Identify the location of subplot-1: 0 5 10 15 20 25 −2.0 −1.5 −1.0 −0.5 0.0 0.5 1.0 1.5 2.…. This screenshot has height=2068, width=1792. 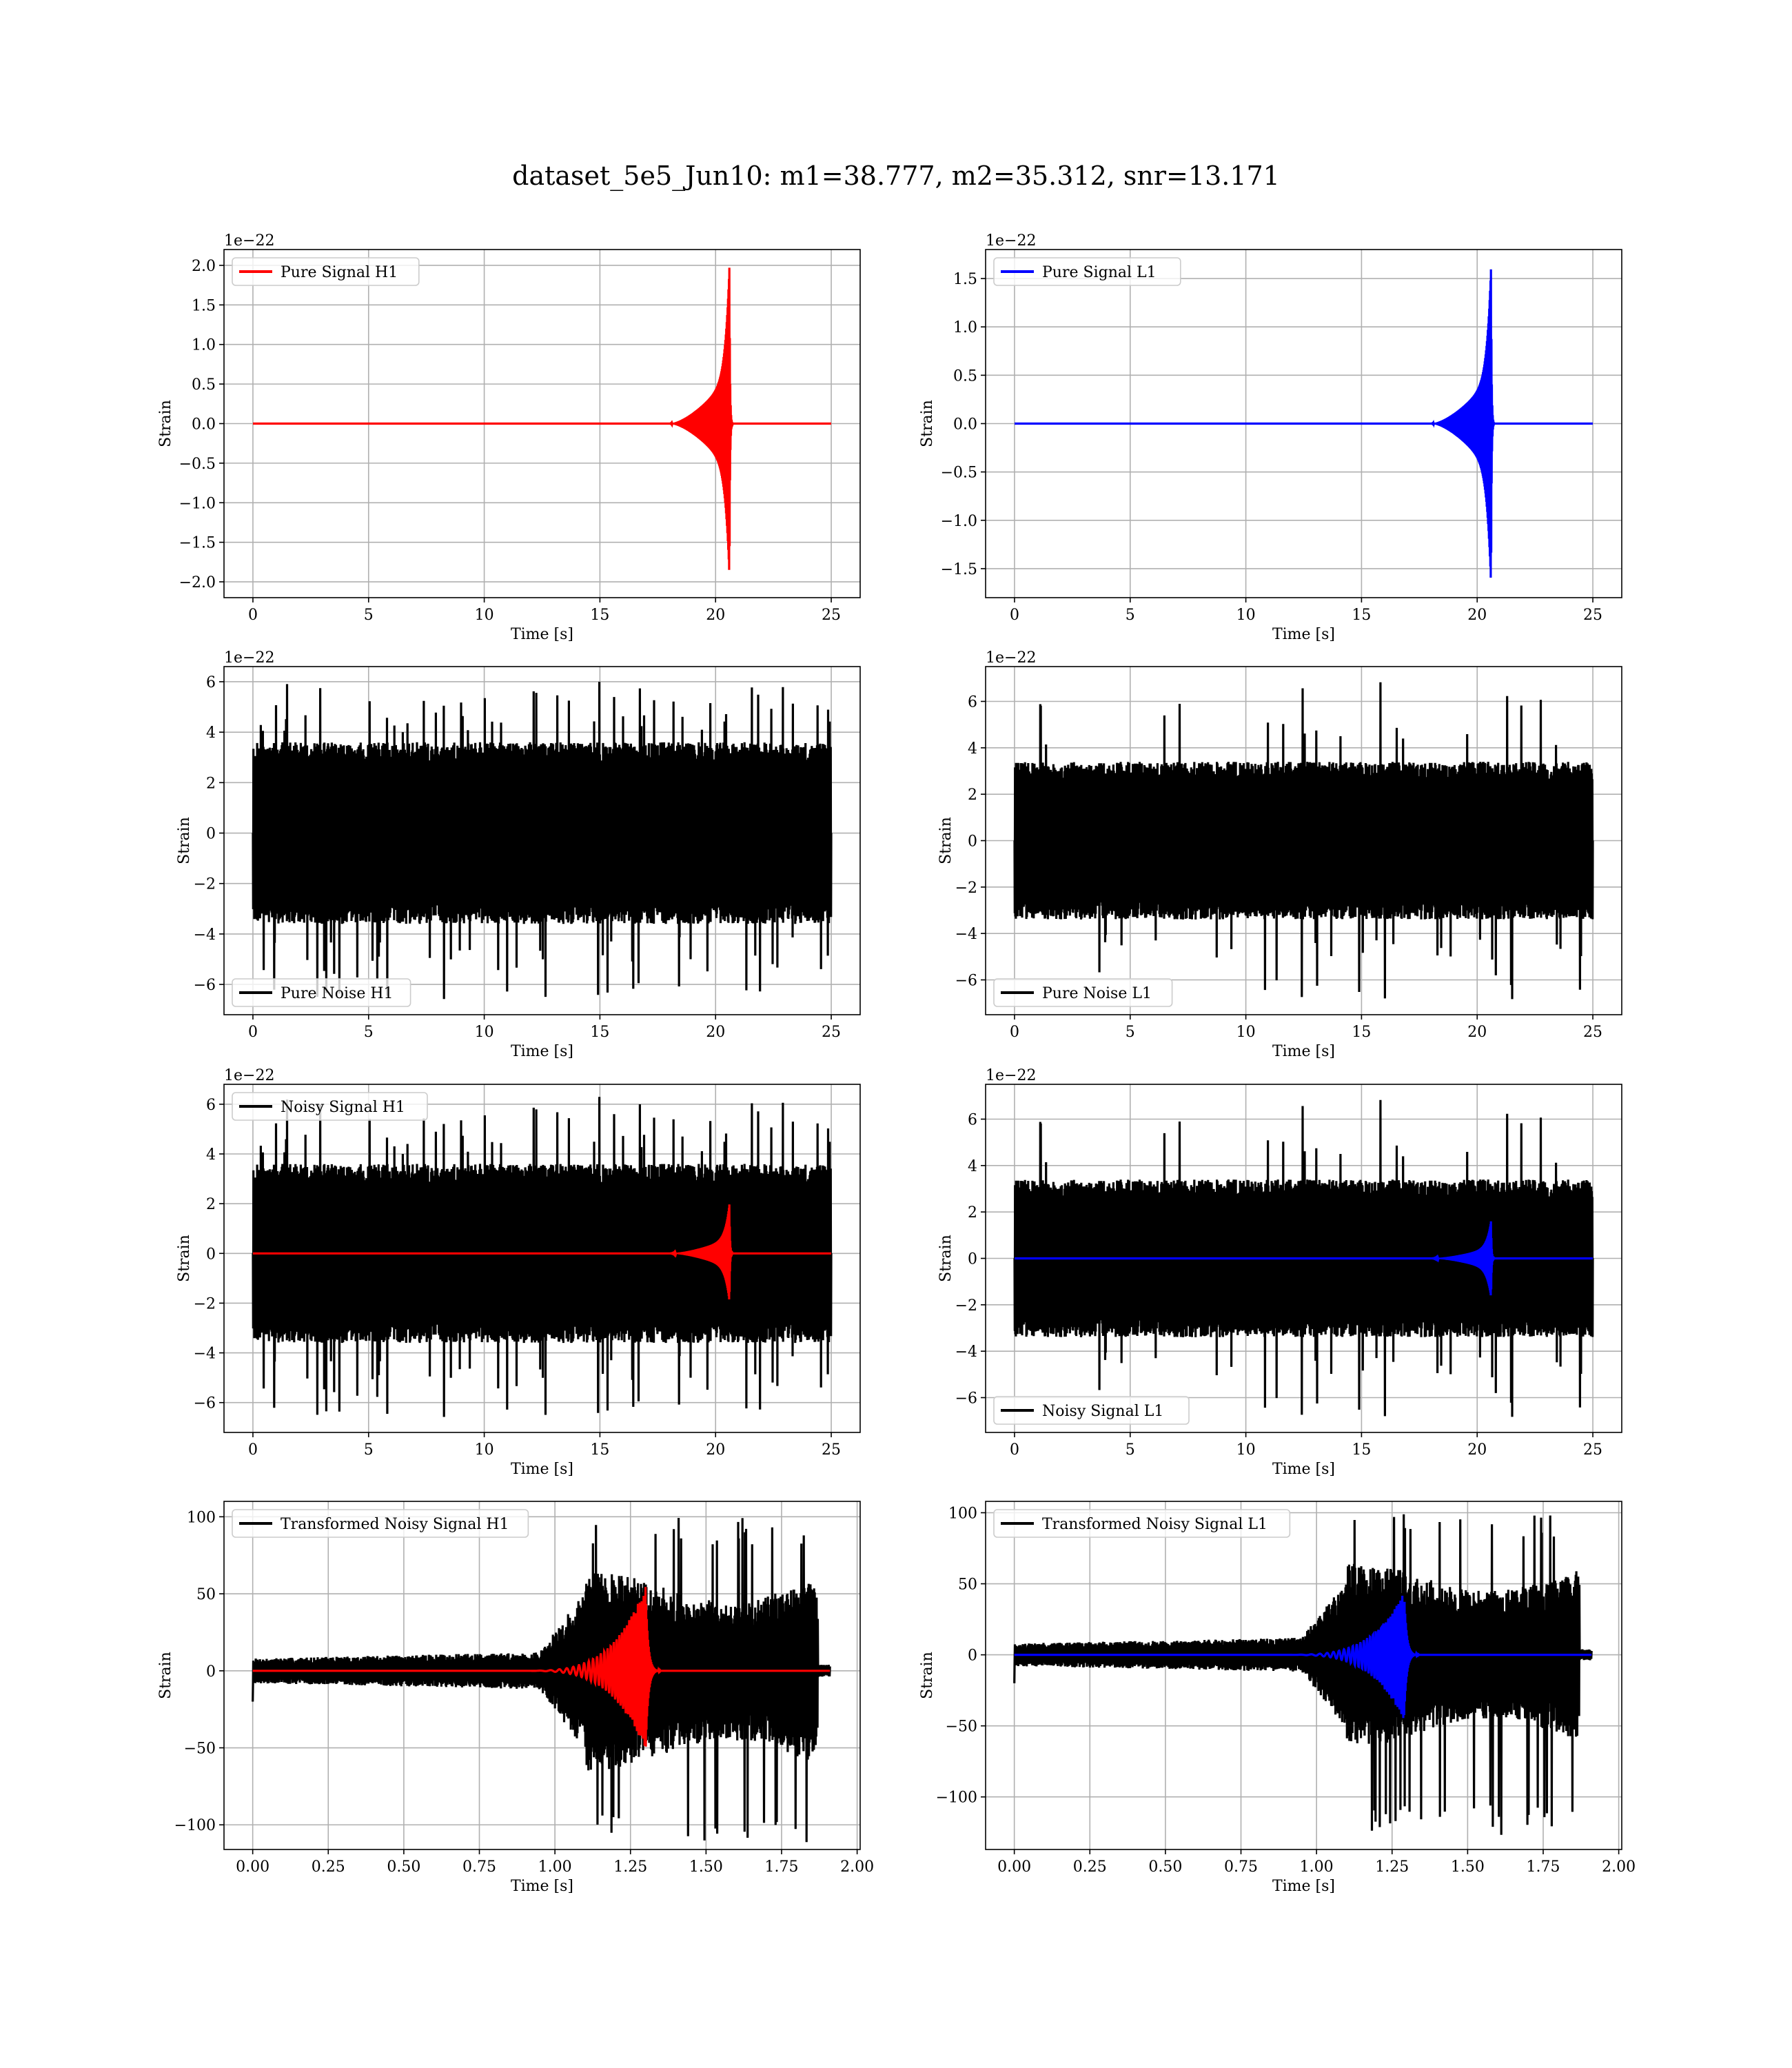
(509, 437).